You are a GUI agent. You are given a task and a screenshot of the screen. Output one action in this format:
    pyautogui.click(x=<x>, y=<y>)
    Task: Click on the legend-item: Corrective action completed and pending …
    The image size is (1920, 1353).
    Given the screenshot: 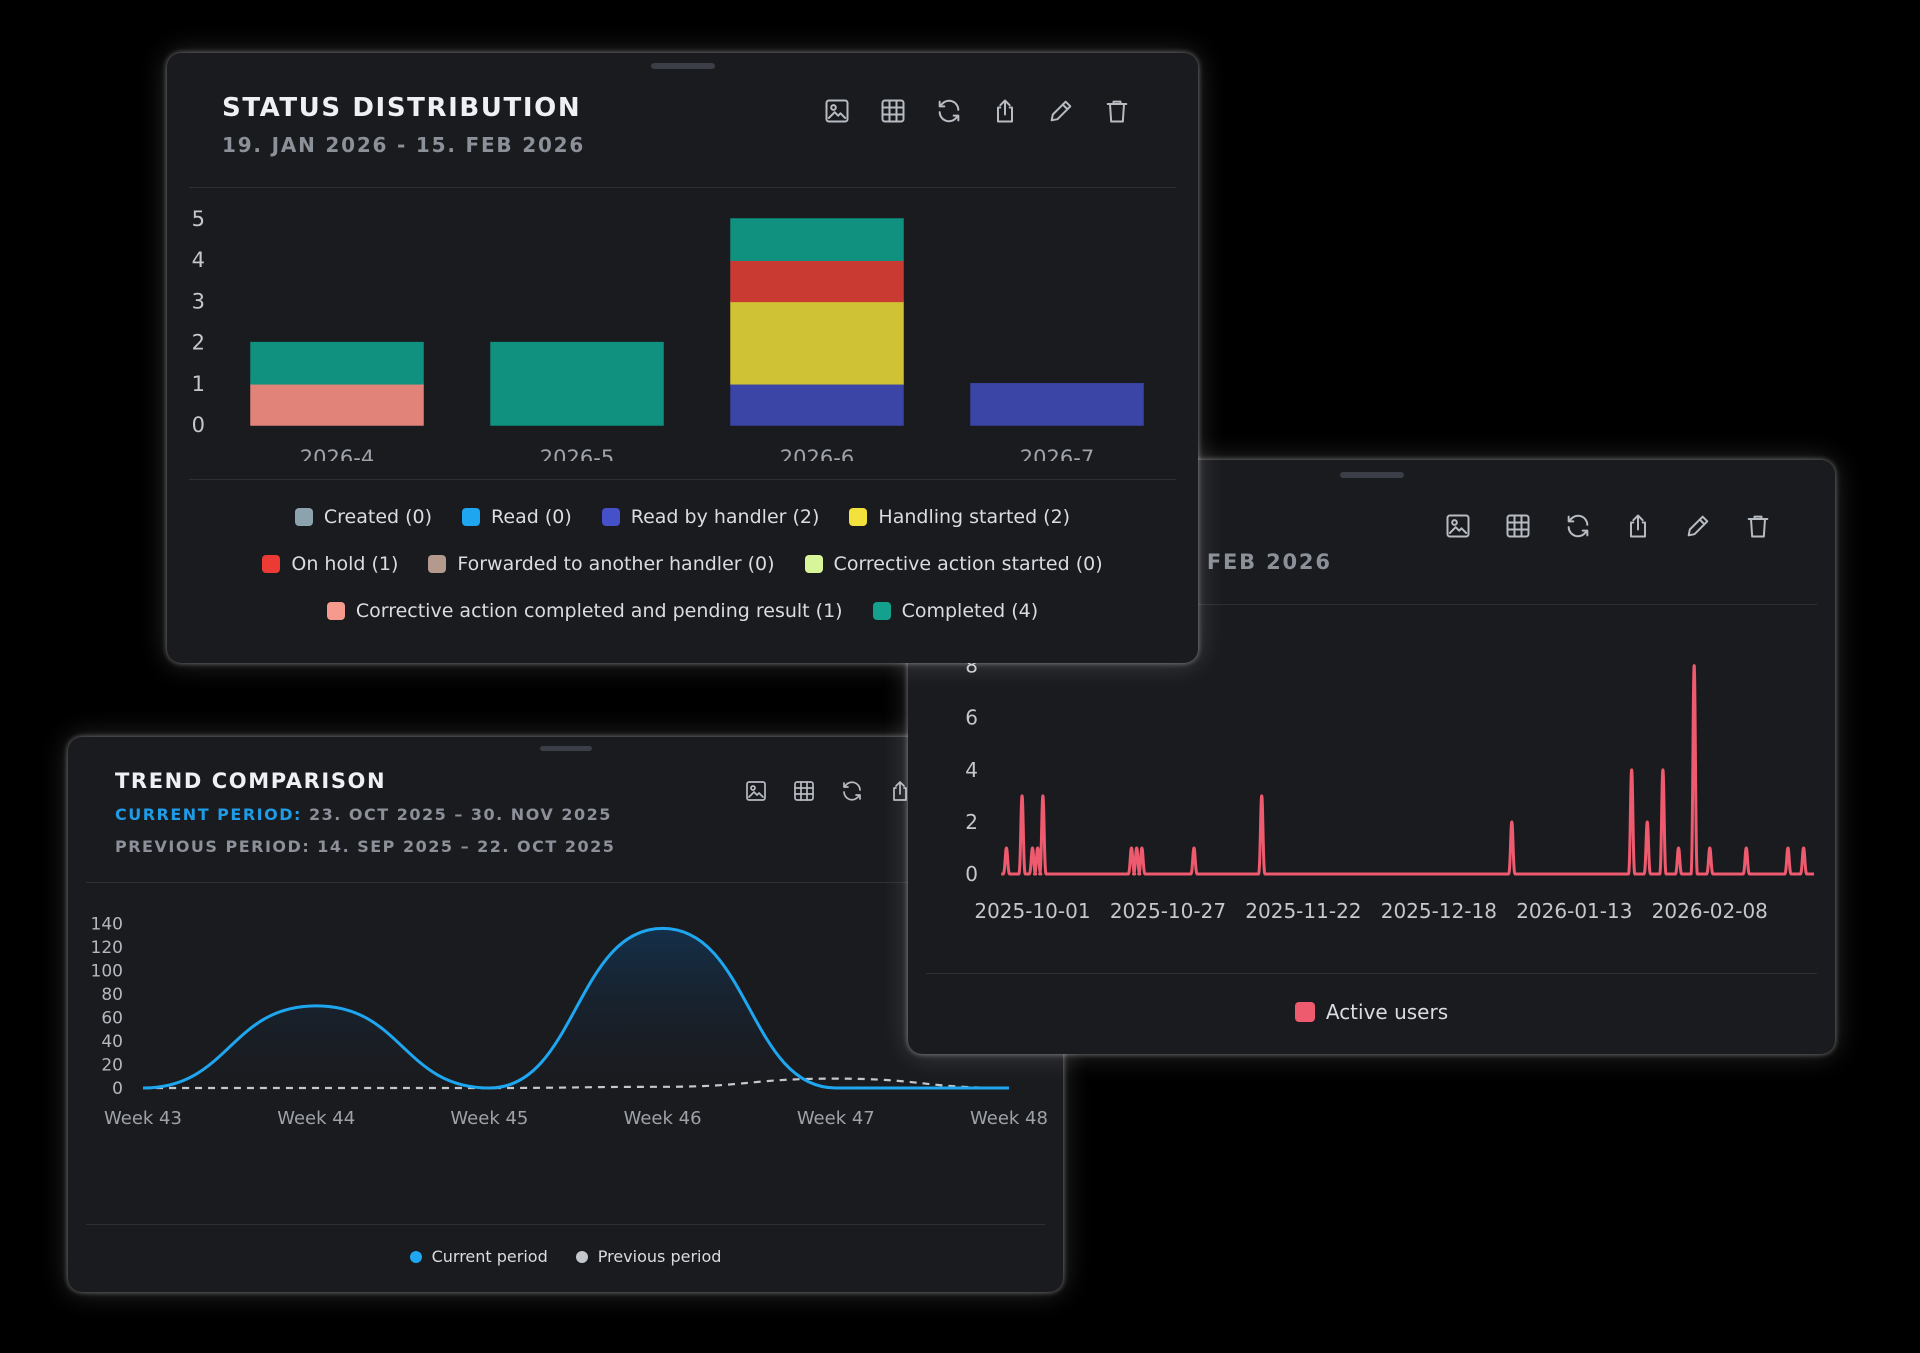 What is the action you would take?
    pyautogui.click(x=584, y=611)
    